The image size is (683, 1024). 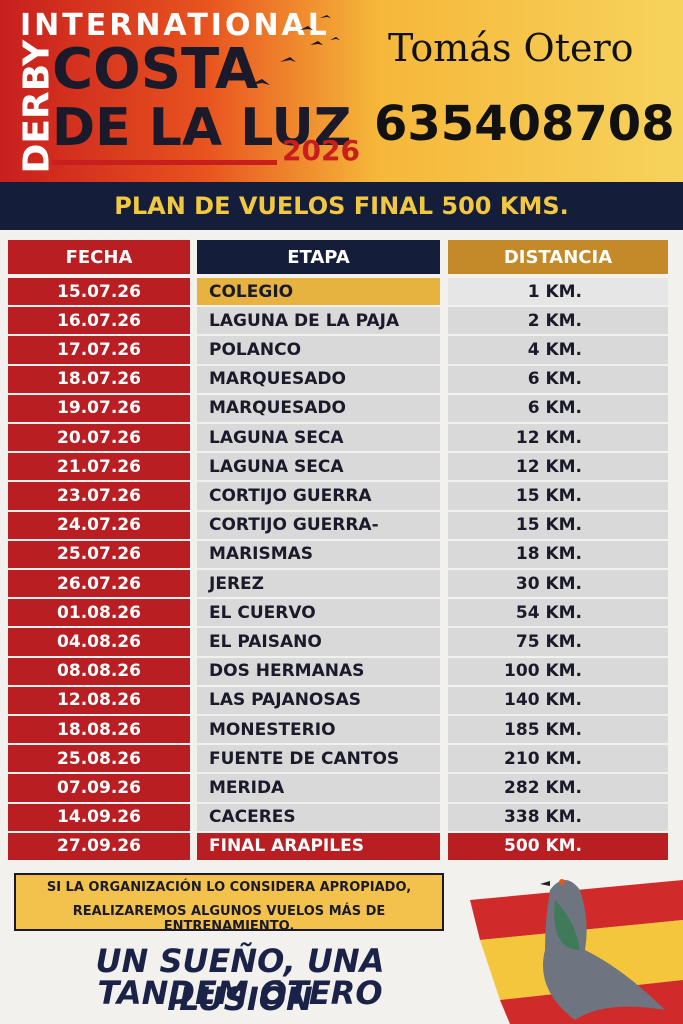 What do you see at coordinates (99, 671) in the screenshot?
I see `date: 08.08.26` at bounding box center [99, 671].